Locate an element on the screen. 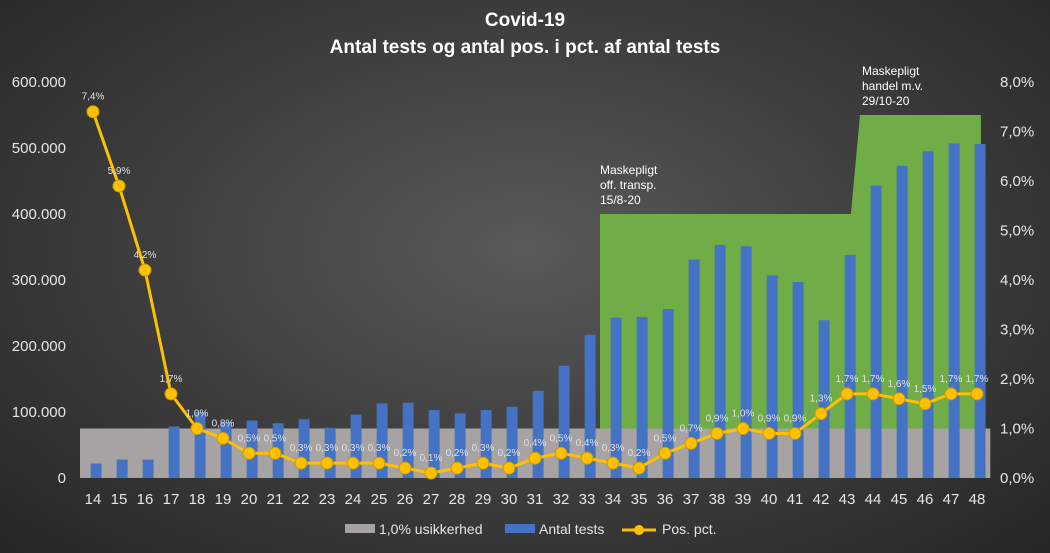  pos-pct-data-label: 1,0% is located at coordinates (197, 414).